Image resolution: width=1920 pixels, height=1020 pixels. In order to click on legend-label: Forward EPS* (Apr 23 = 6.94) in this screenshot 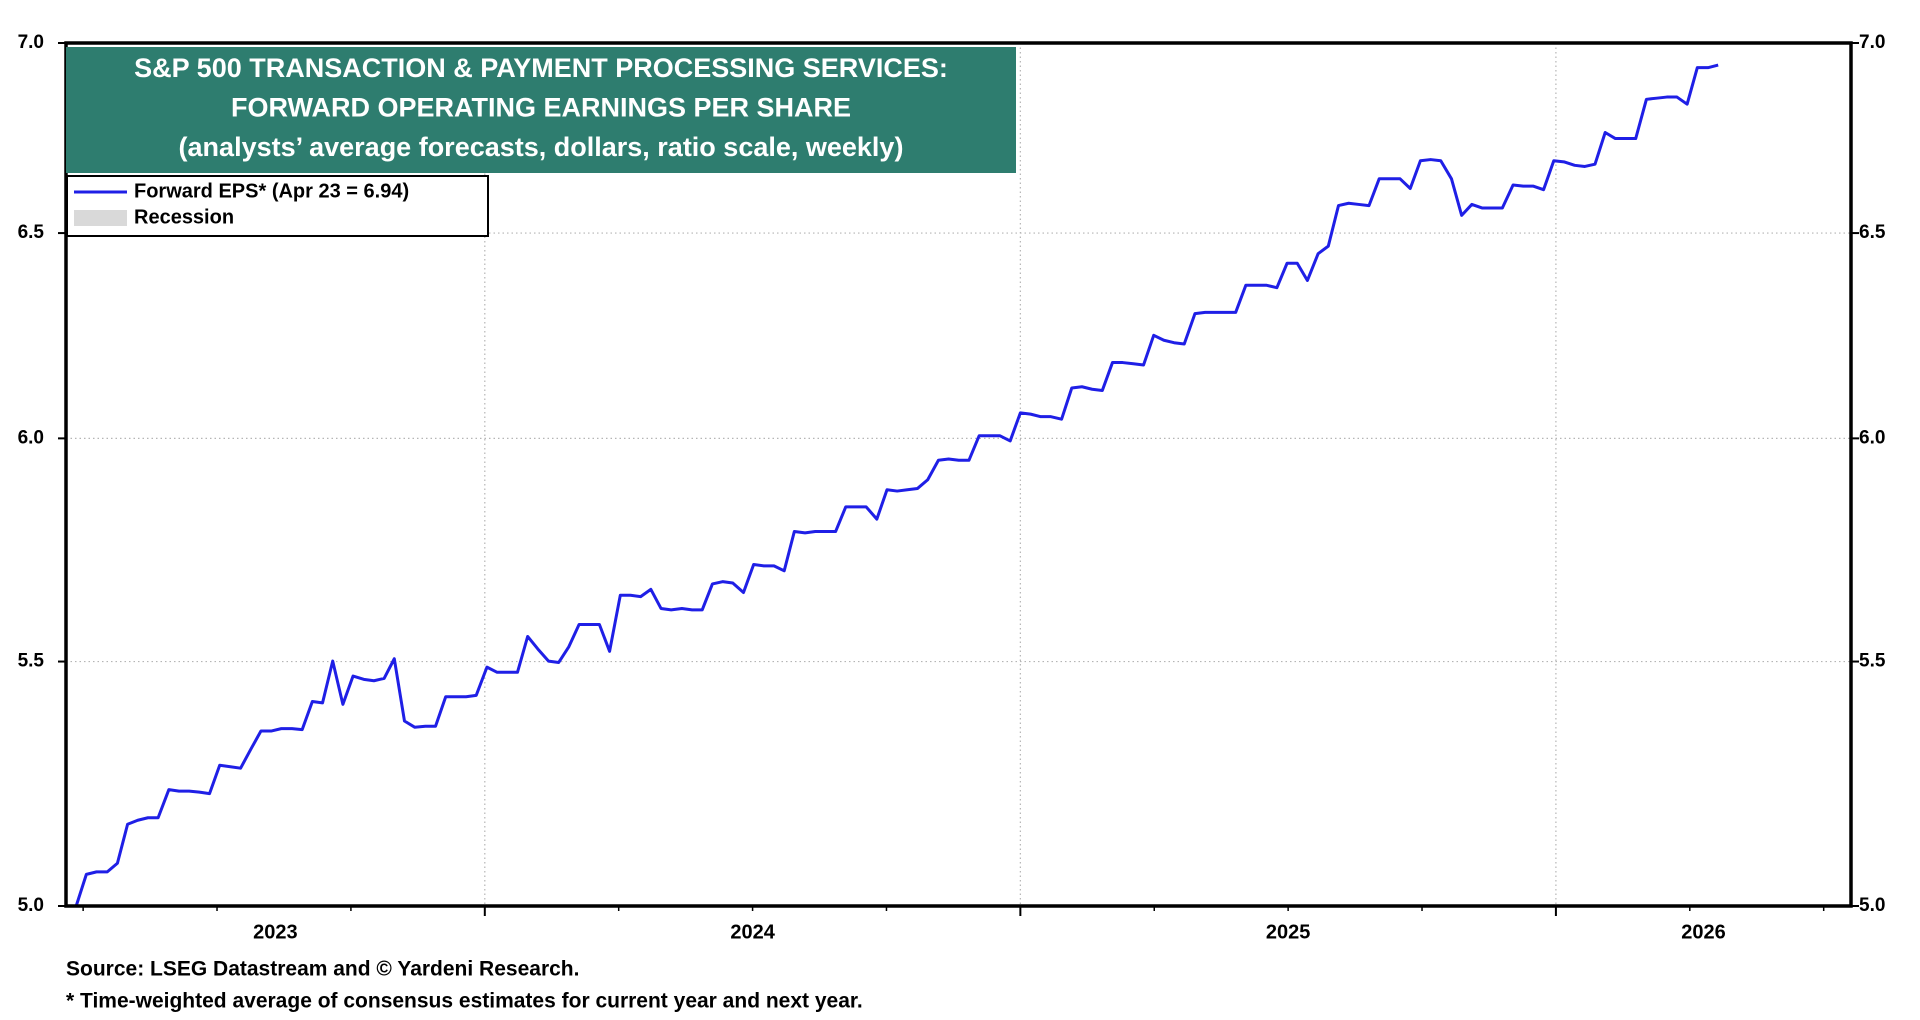, I will do `click(271, 191)`.